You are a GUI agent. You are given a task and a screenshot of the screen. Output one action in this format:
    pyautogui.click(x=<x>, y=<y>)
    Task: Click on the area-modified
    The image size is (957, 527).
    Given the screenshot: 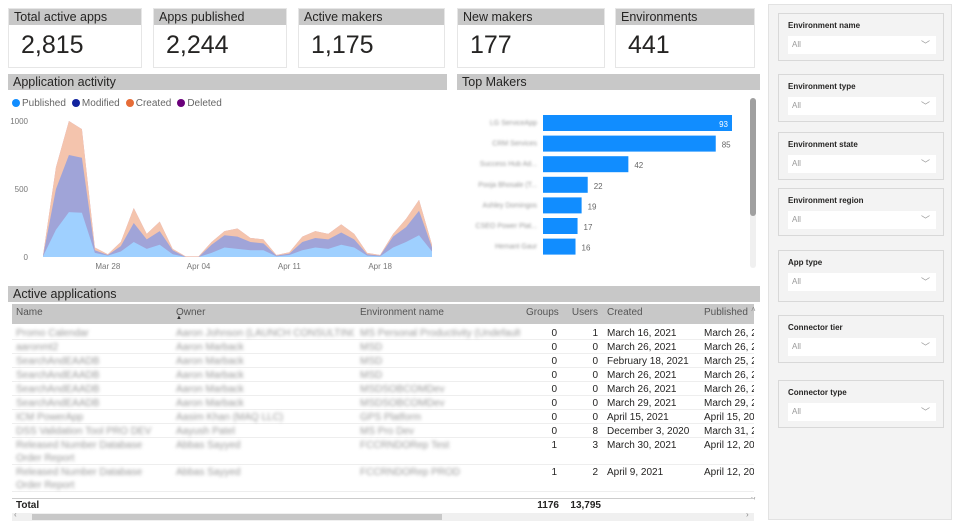 What is the action you would take?
    pyautogui.click(x=237, y=206)
    